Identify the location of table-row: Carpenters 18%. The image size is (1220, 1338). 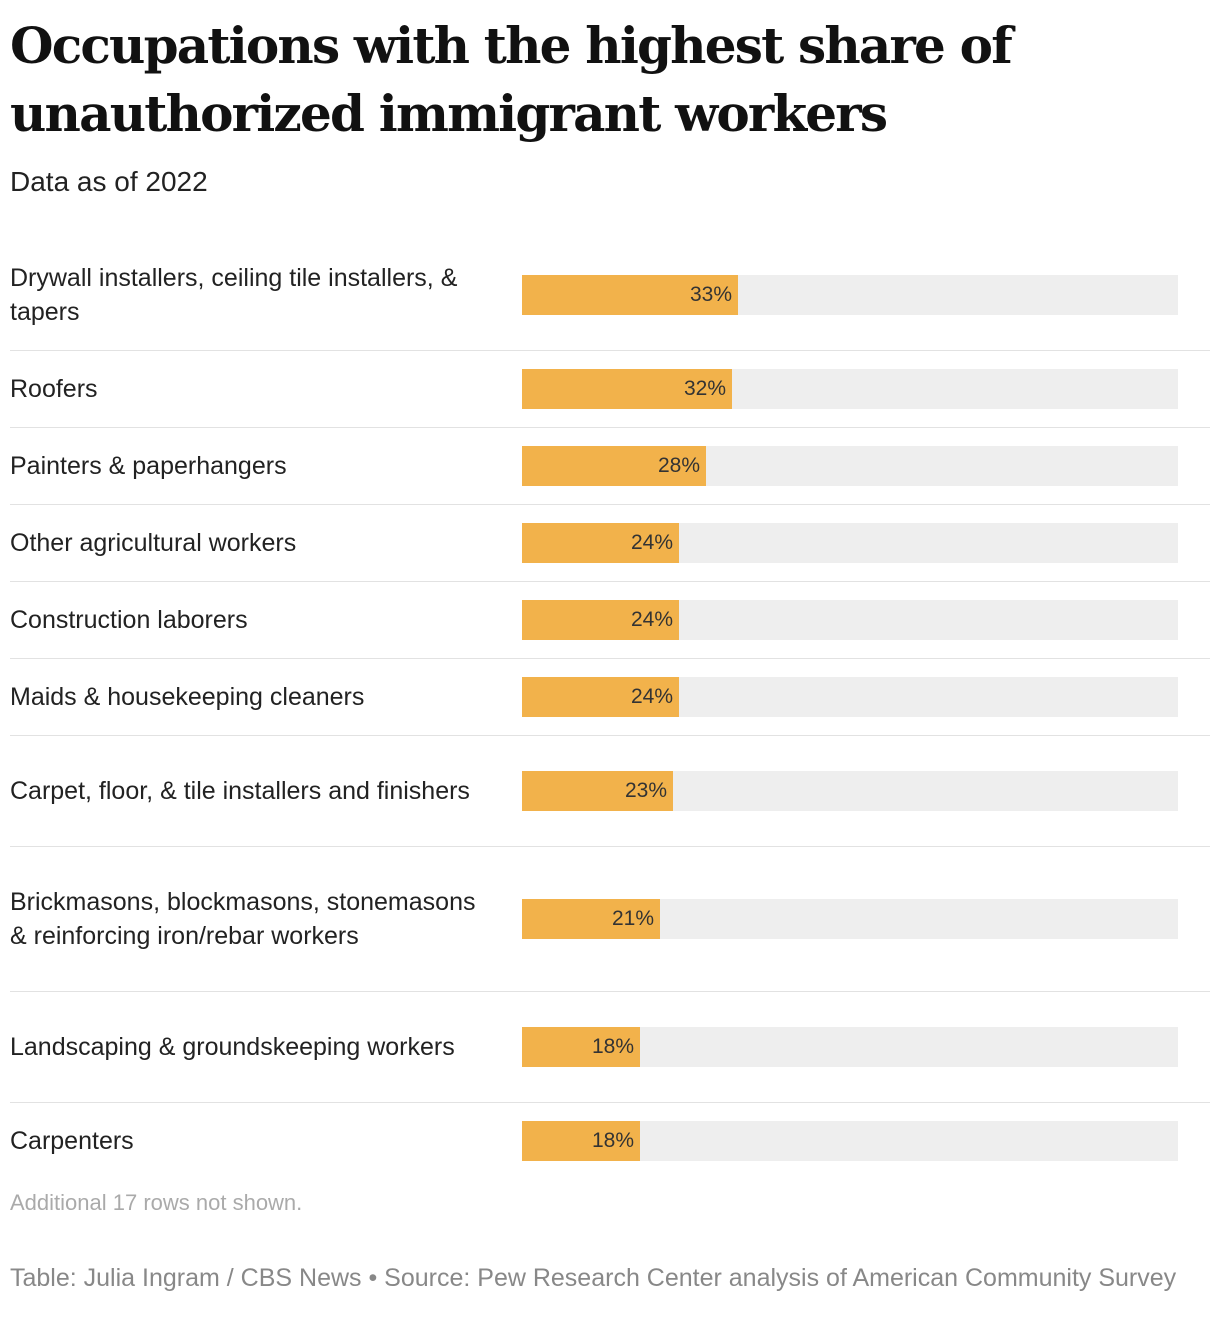
(610, 1141).